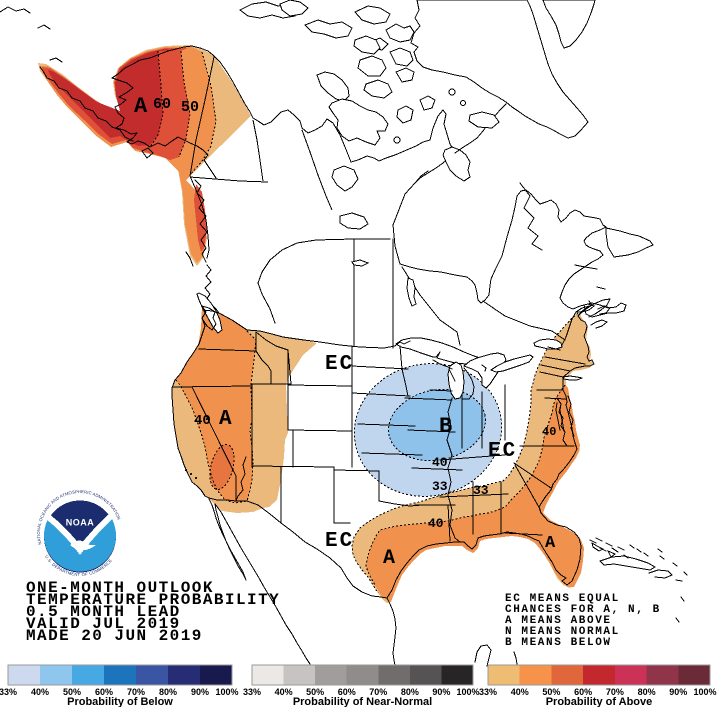 Image resolution: width=719 pixels, height=707 pixels. Describe the element at coordinates (190, 107) in the screenshot. I see `svg-text: 50` at that location.